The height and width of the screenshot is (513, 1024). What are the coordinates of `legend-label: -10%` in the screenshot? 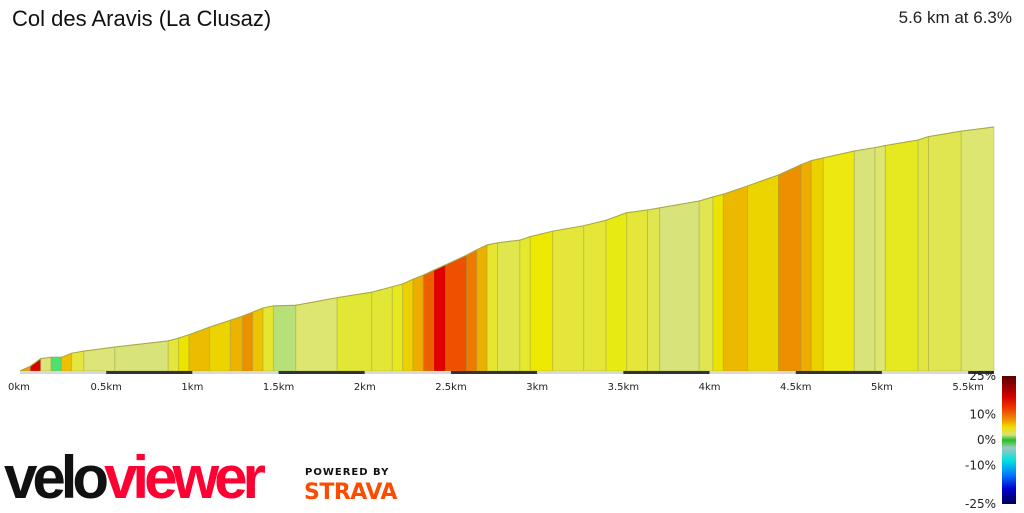 It's located at (980, 466).